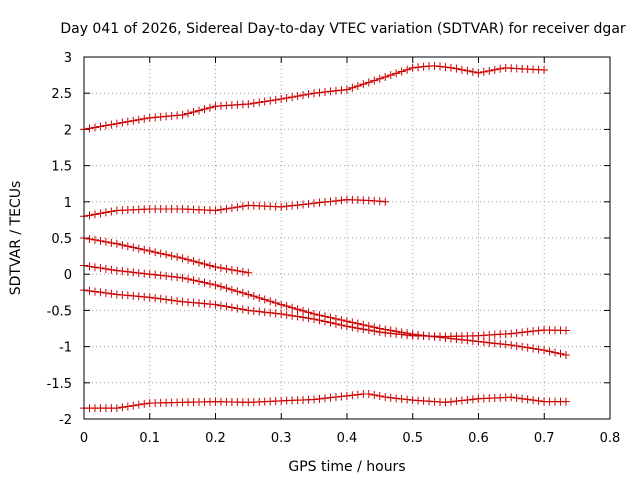 The image size is (640, 480). What do you see at coordinates (16, 238) in the screenshot?
I see `y-axis-label: SDTVAR / TECUs` at bounding box center [16, 238].